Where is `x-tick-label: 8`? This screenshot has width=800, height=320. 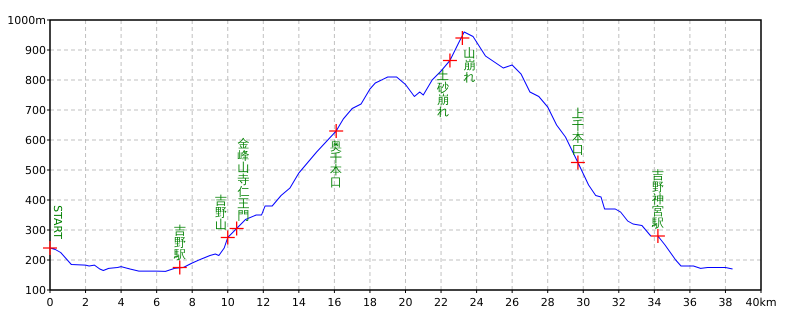
x-tick-label: 8 is located at coordinates (192, 302).